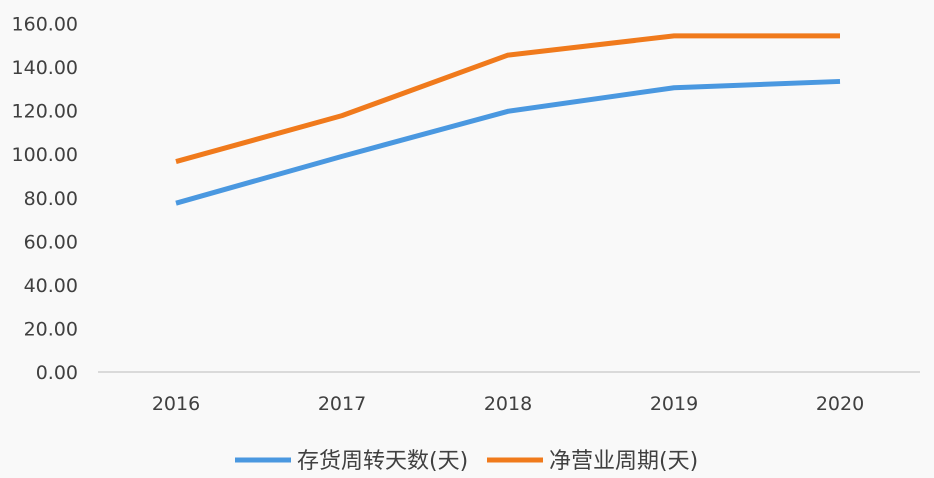 The width and height of the screenshot is (934, 478). Describe the element at coordinates (51, 329) in the screenshot. I see `y-tick-label: 20.00` at that location.